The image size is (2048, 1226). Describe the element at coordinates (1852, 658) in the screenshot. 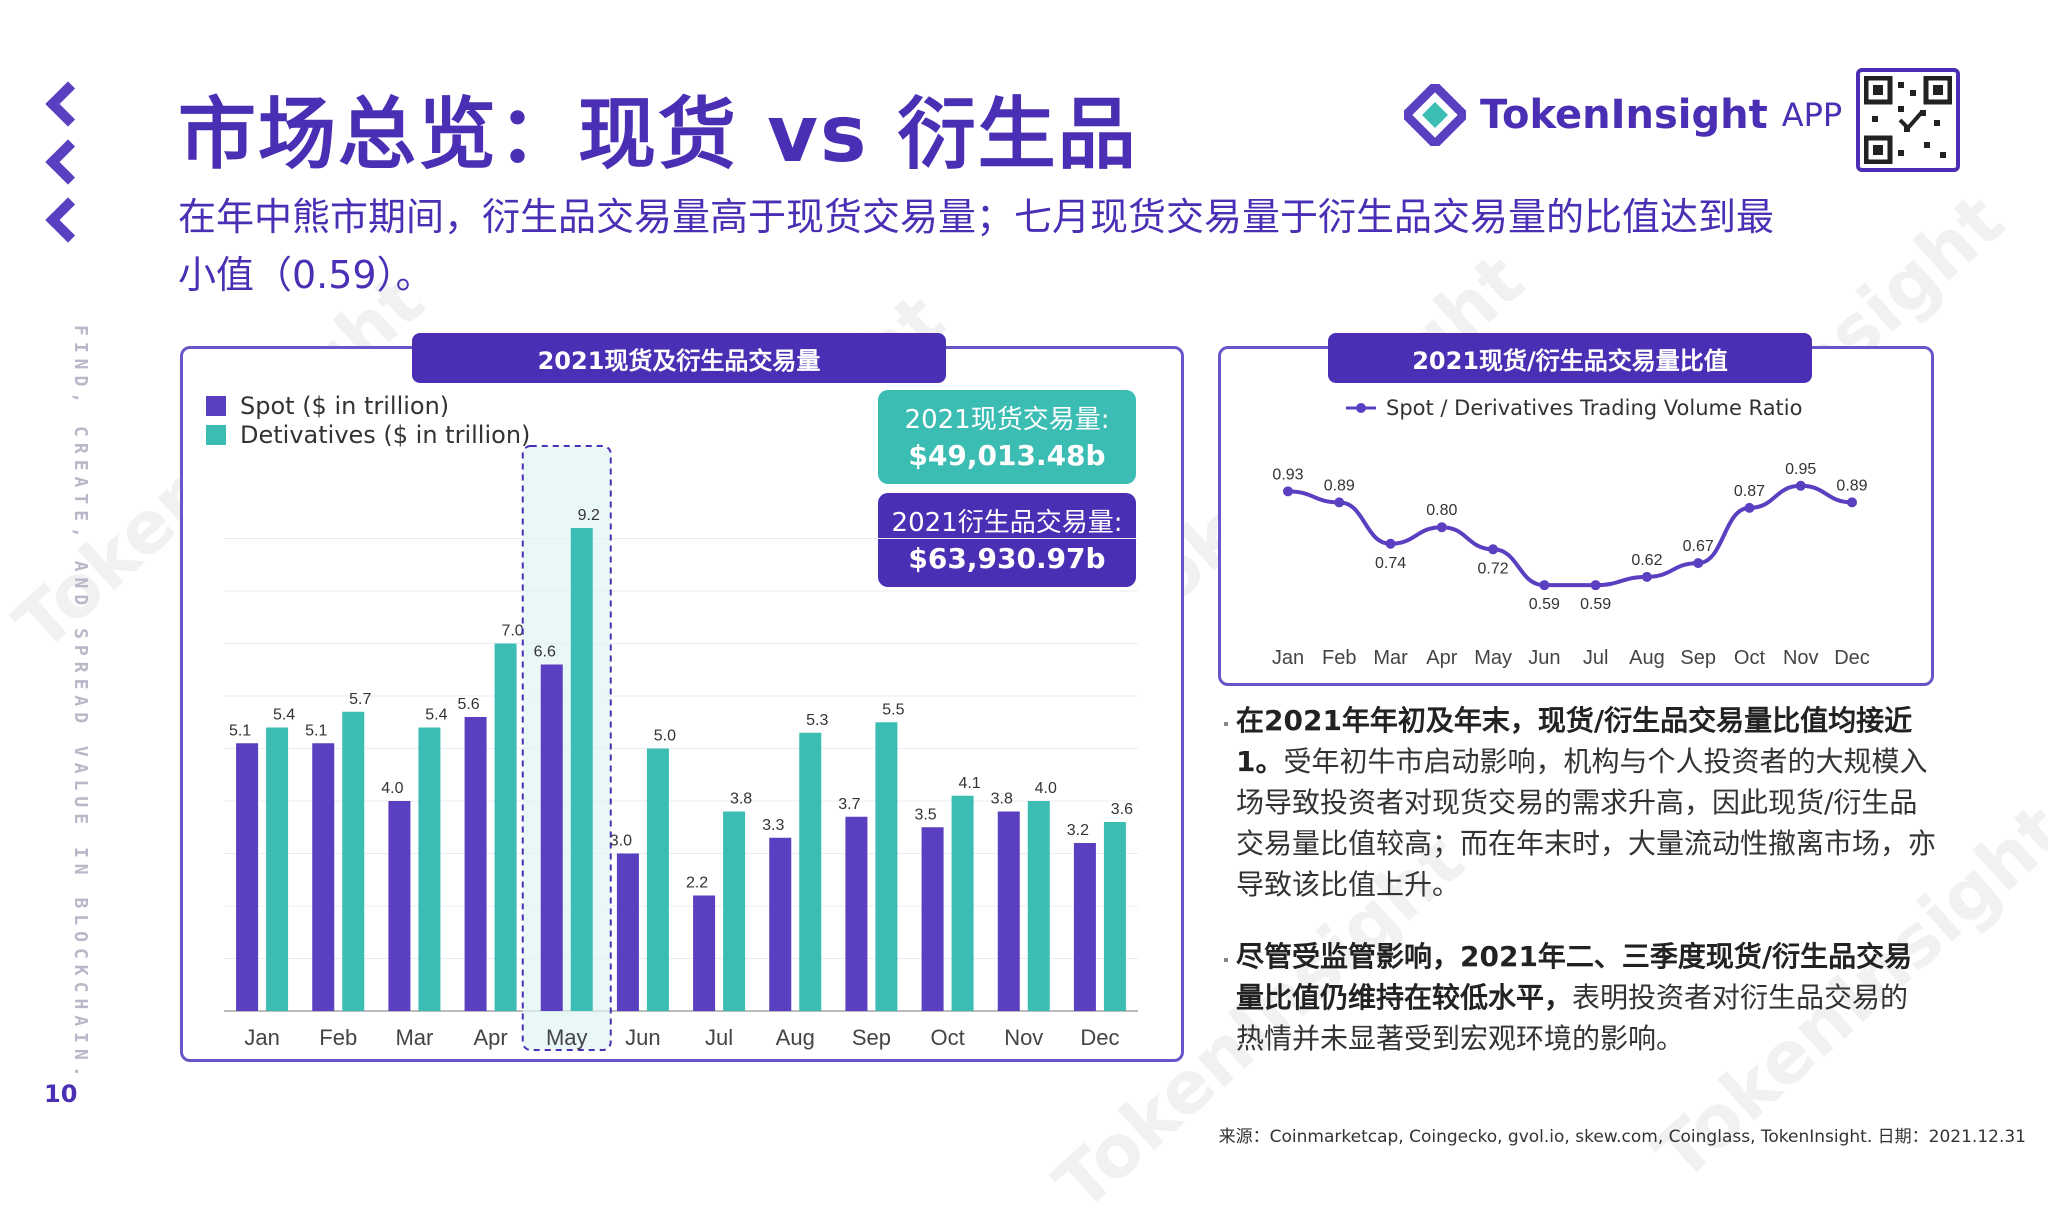

I see `x-tick-label: Dec` at that location.